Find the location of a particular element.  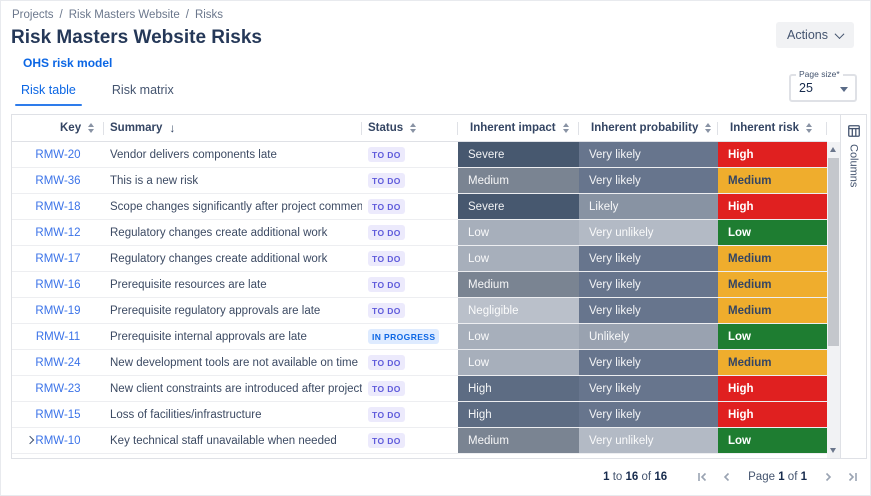

issue-key-link: RMW-10 is located at coordinates (58, 440).